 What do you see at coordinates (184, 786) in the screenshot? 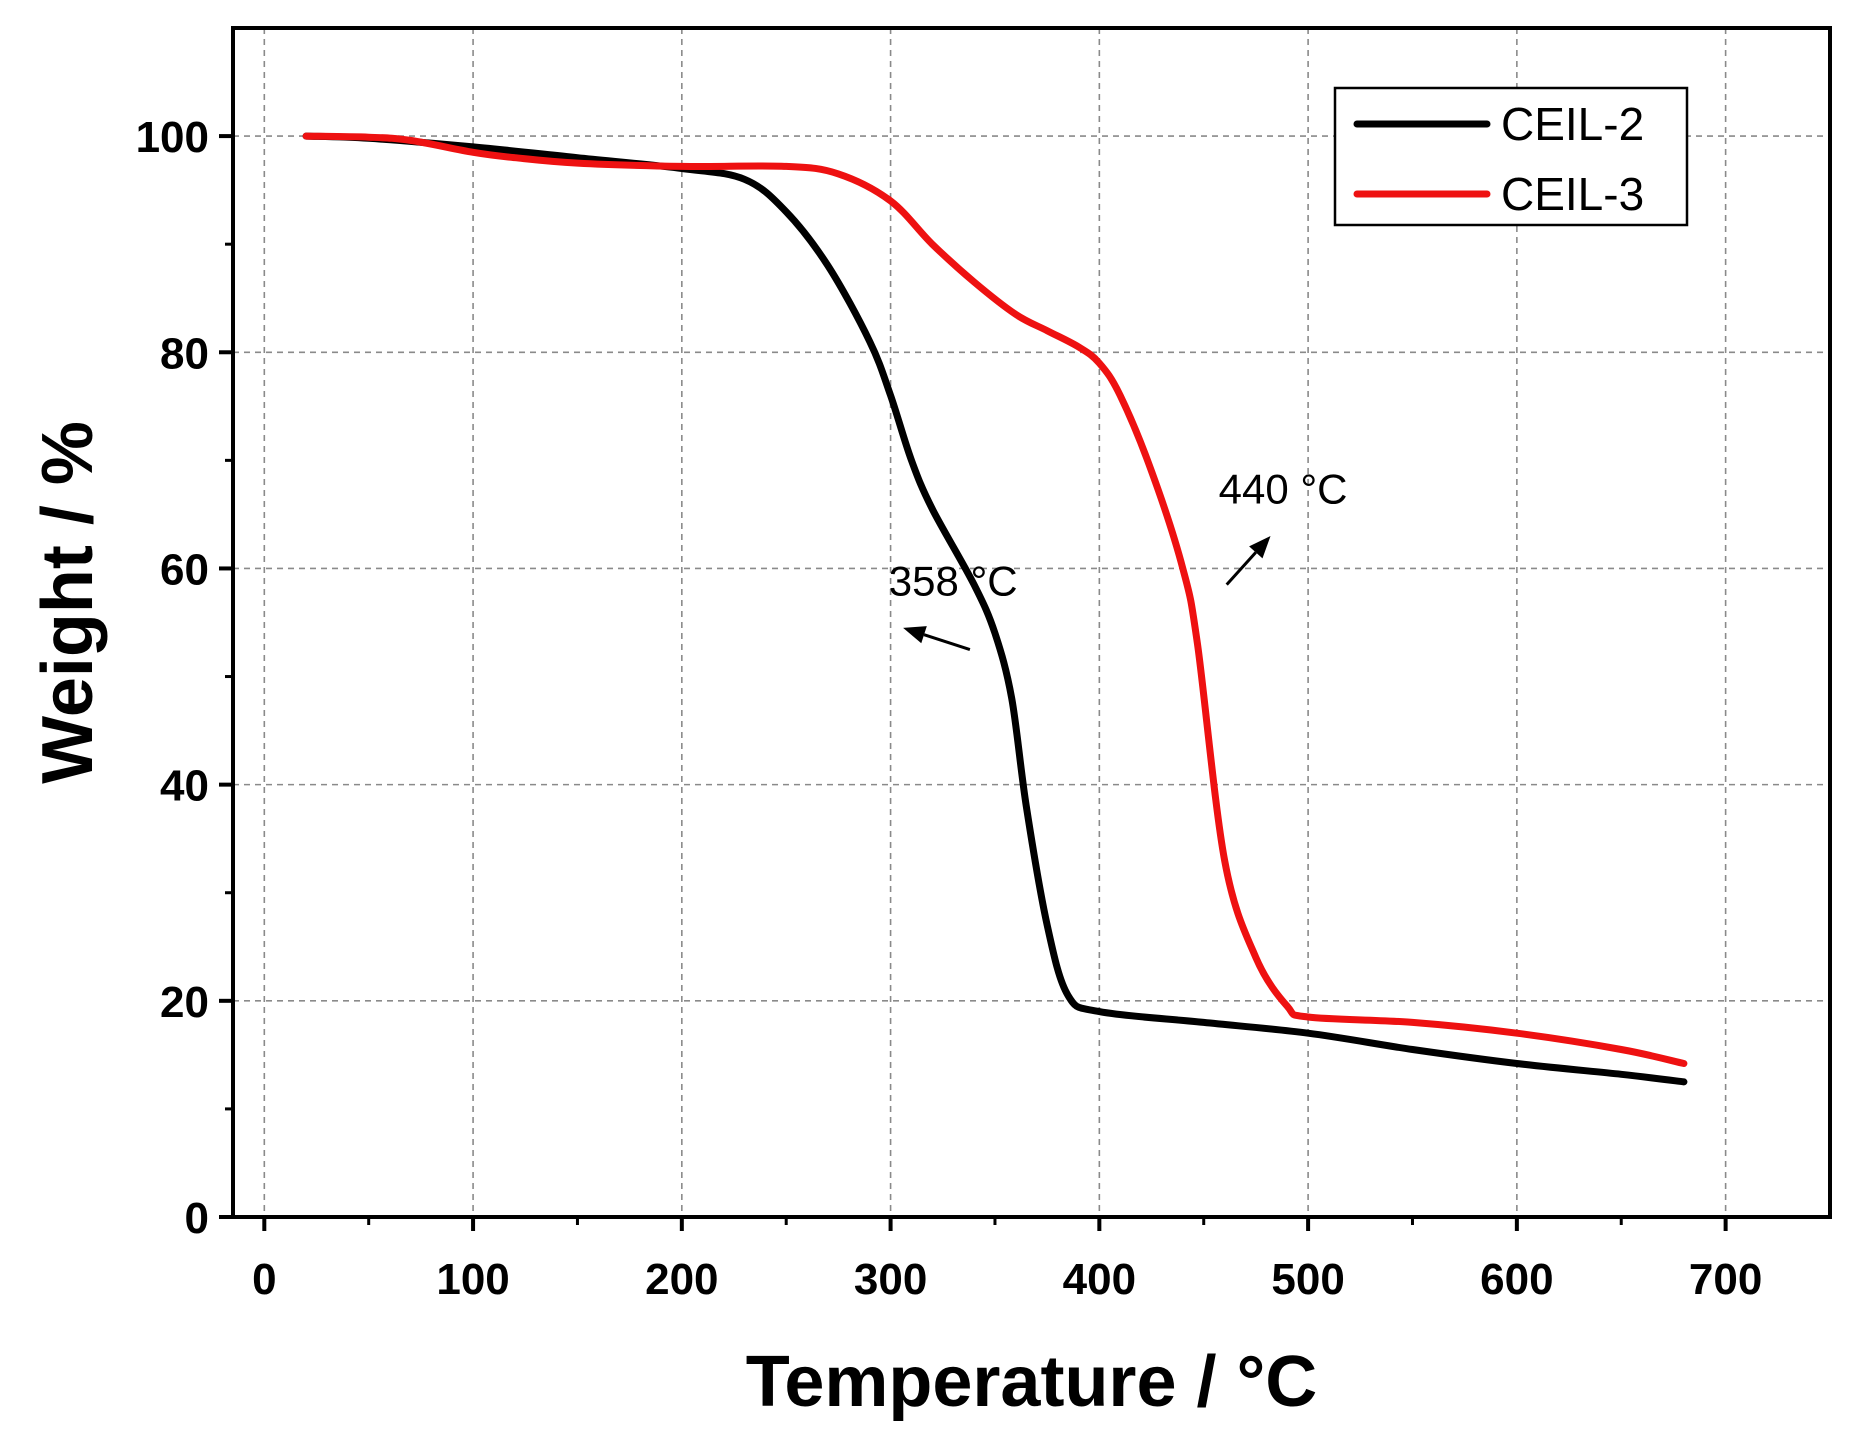
I see `y-tick-label: 40` at bounding box center [184, 786].